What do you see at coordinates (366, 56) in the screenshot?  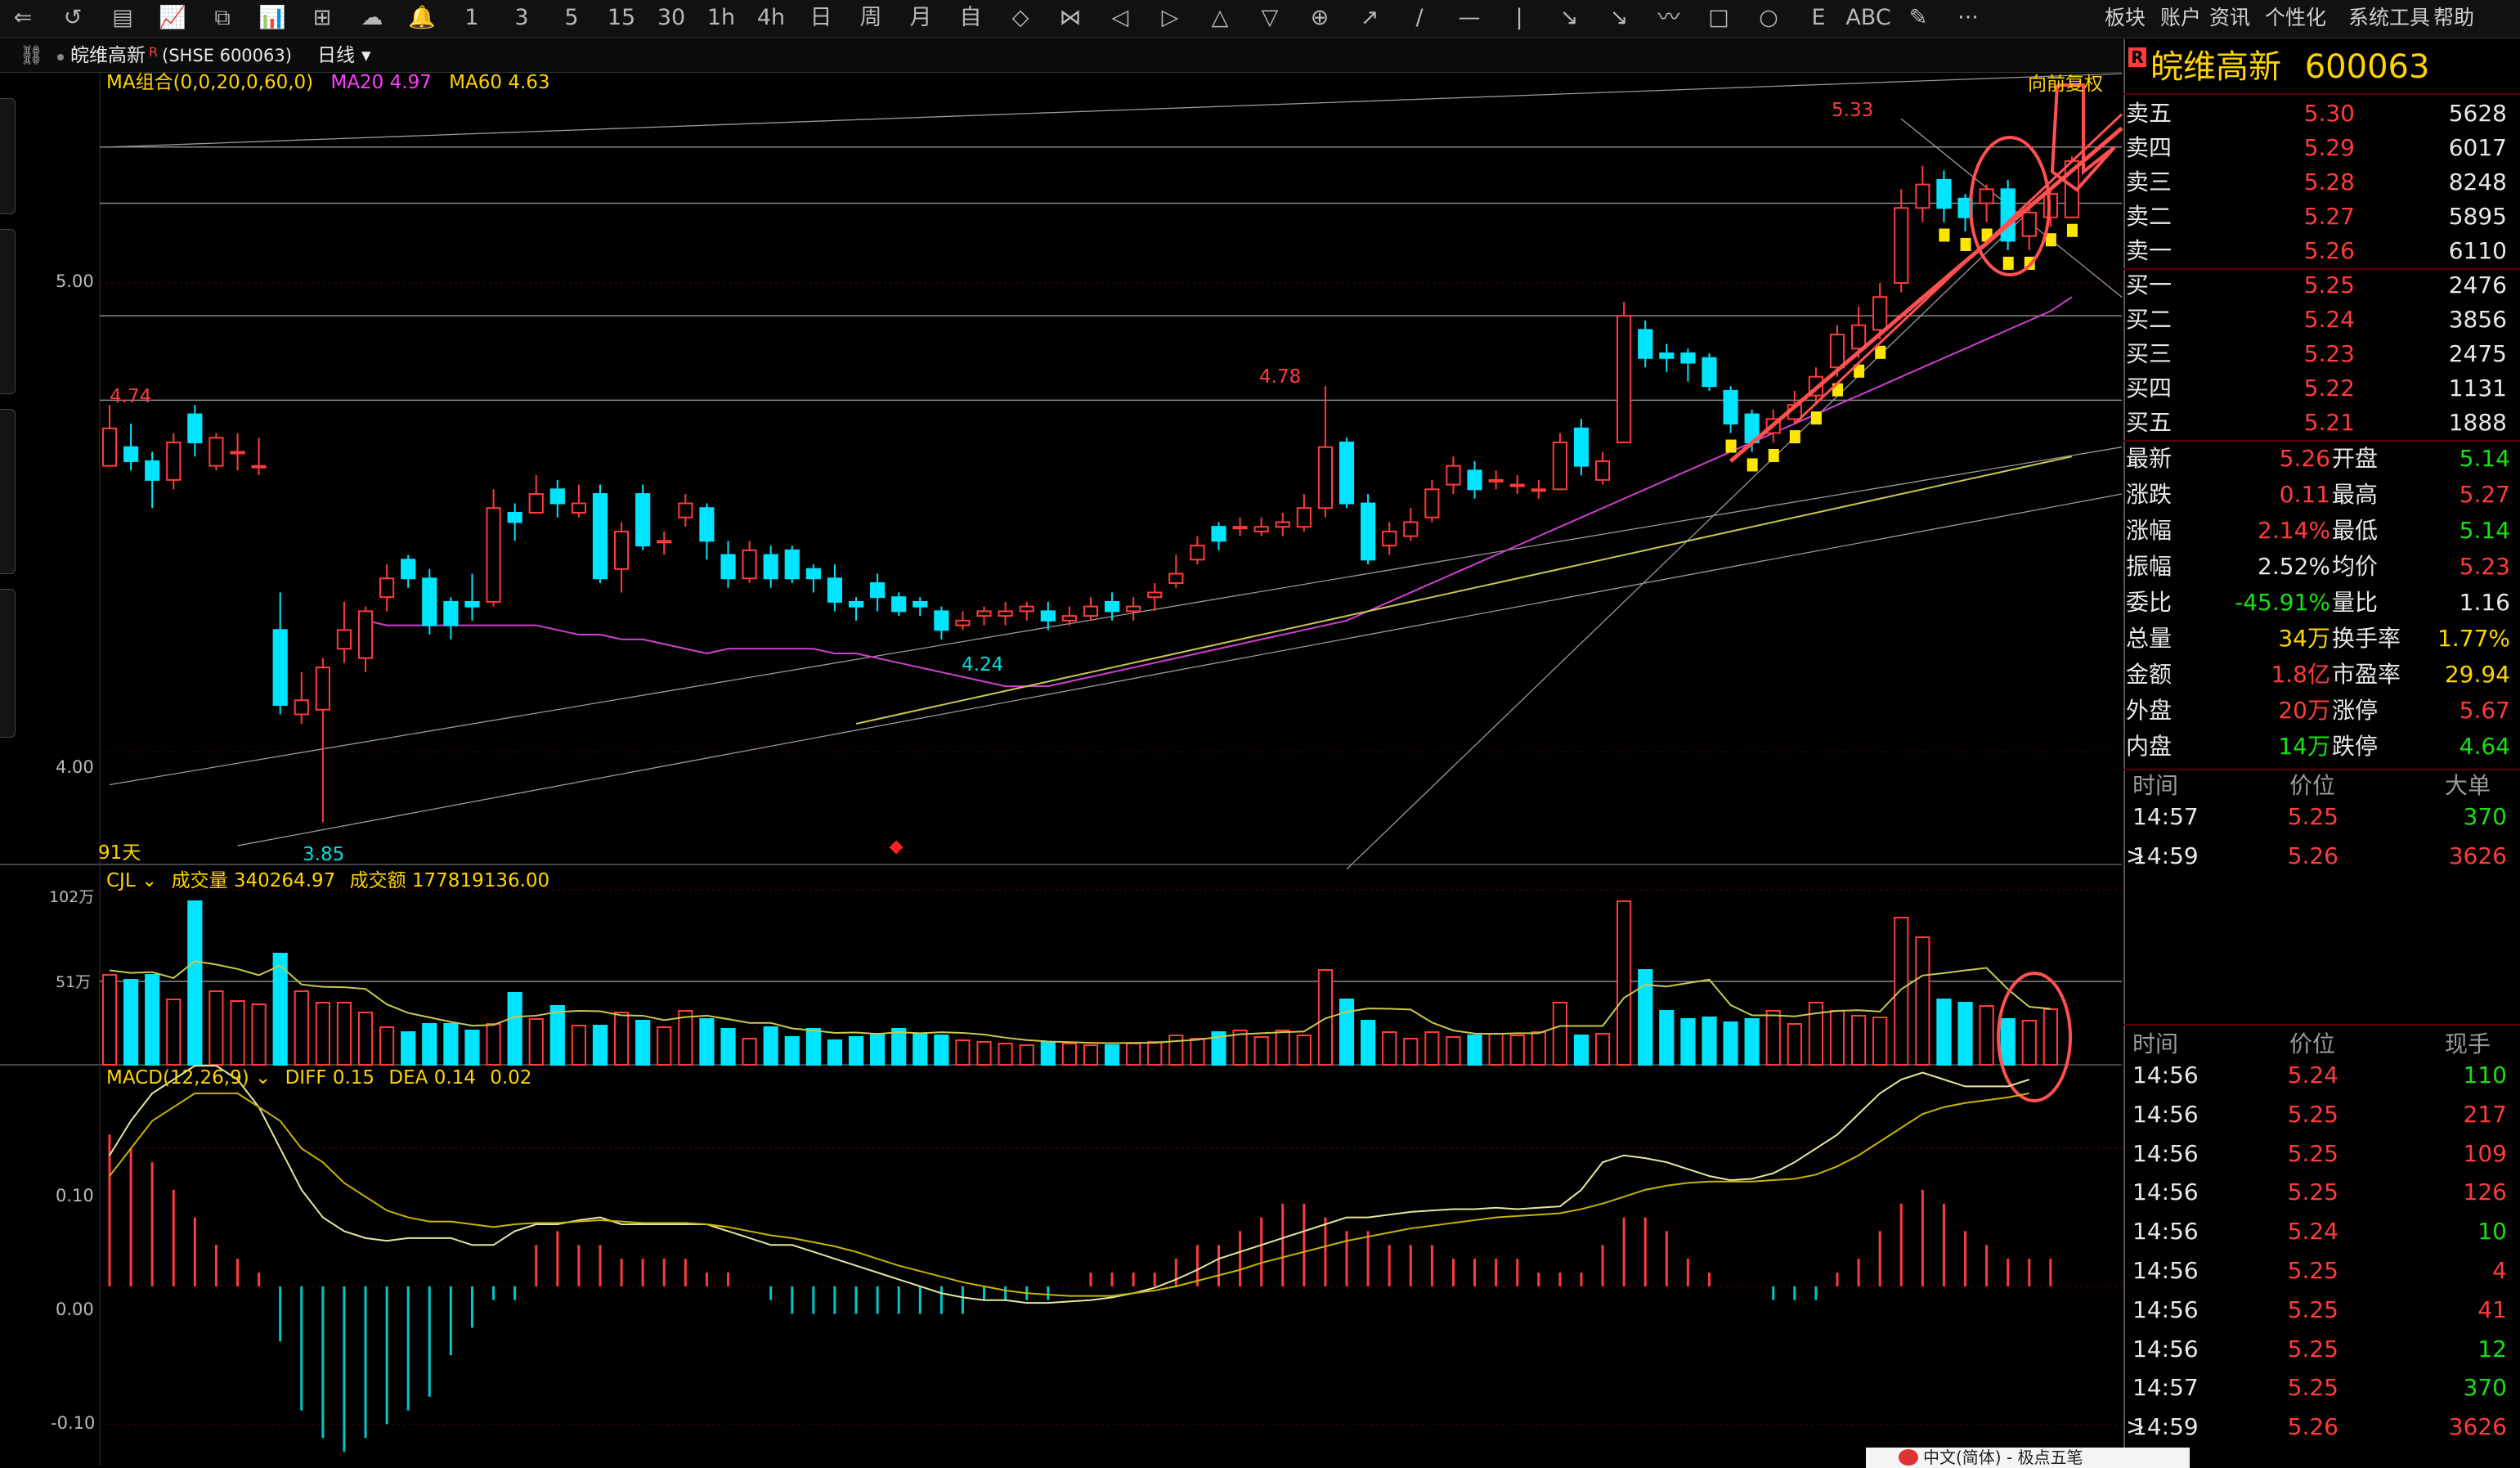 I see `chevron-down-icon: ▾` at bounding box center [366, 56].